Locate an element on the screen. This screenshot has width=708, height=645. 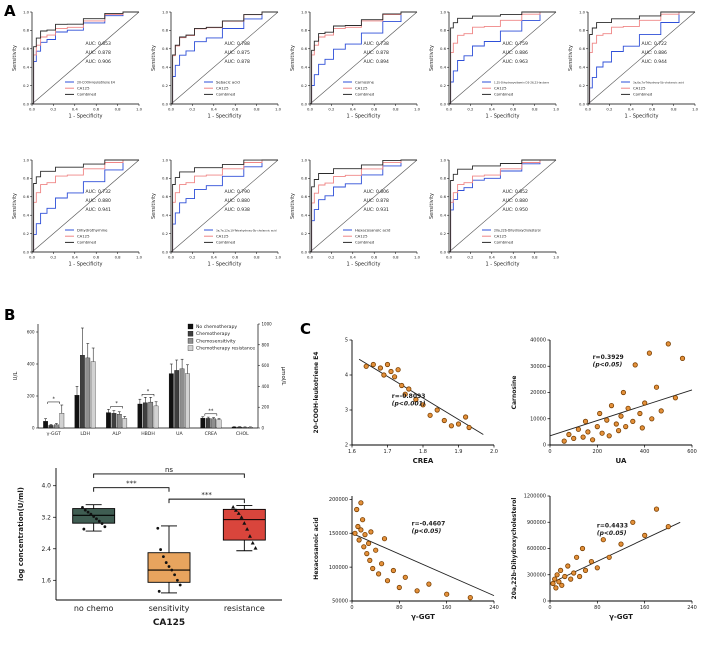
auc-value: AUC: 0.878 is located at coordinates (376, 53).